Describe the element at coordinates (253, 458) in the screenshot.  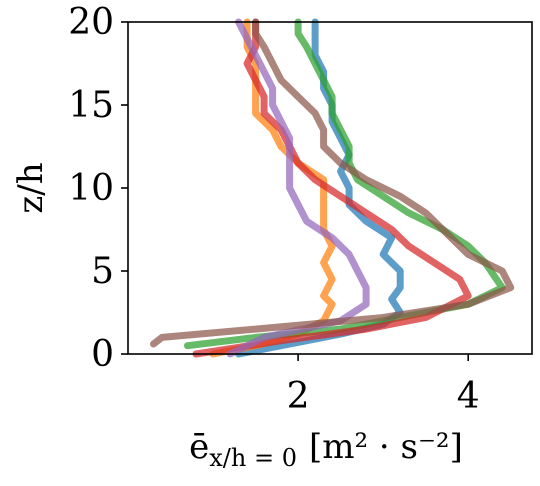
I see `x-axis-label-sub: x/h = 0` at that location.